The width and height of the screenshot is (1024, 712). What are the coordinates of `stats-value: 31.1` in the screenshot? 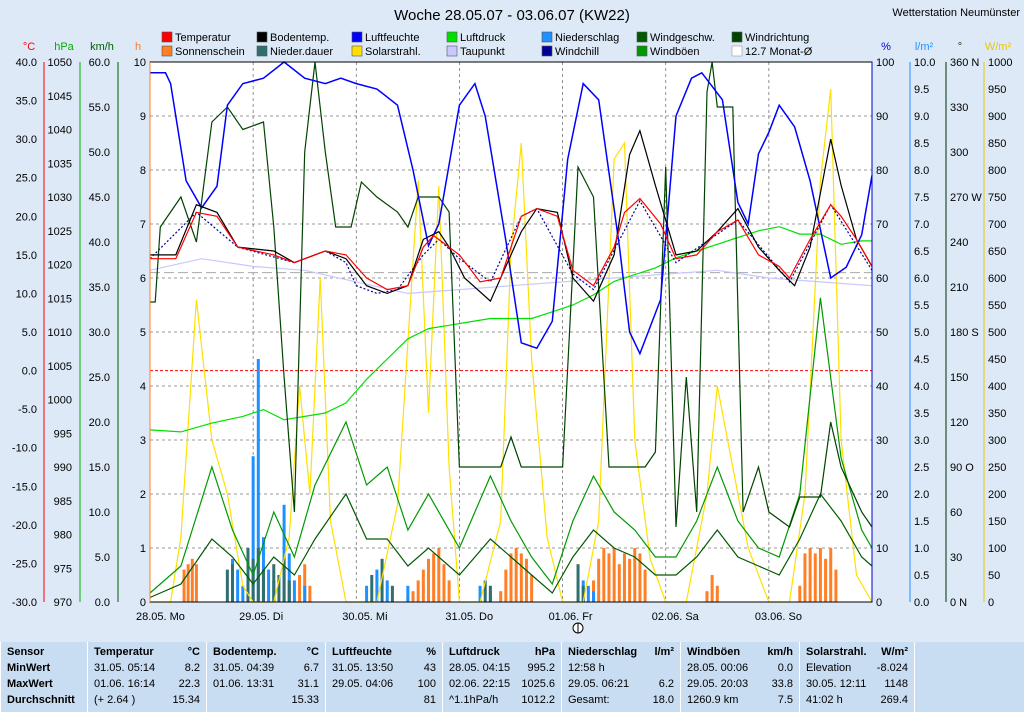 It's located at (308, 684).